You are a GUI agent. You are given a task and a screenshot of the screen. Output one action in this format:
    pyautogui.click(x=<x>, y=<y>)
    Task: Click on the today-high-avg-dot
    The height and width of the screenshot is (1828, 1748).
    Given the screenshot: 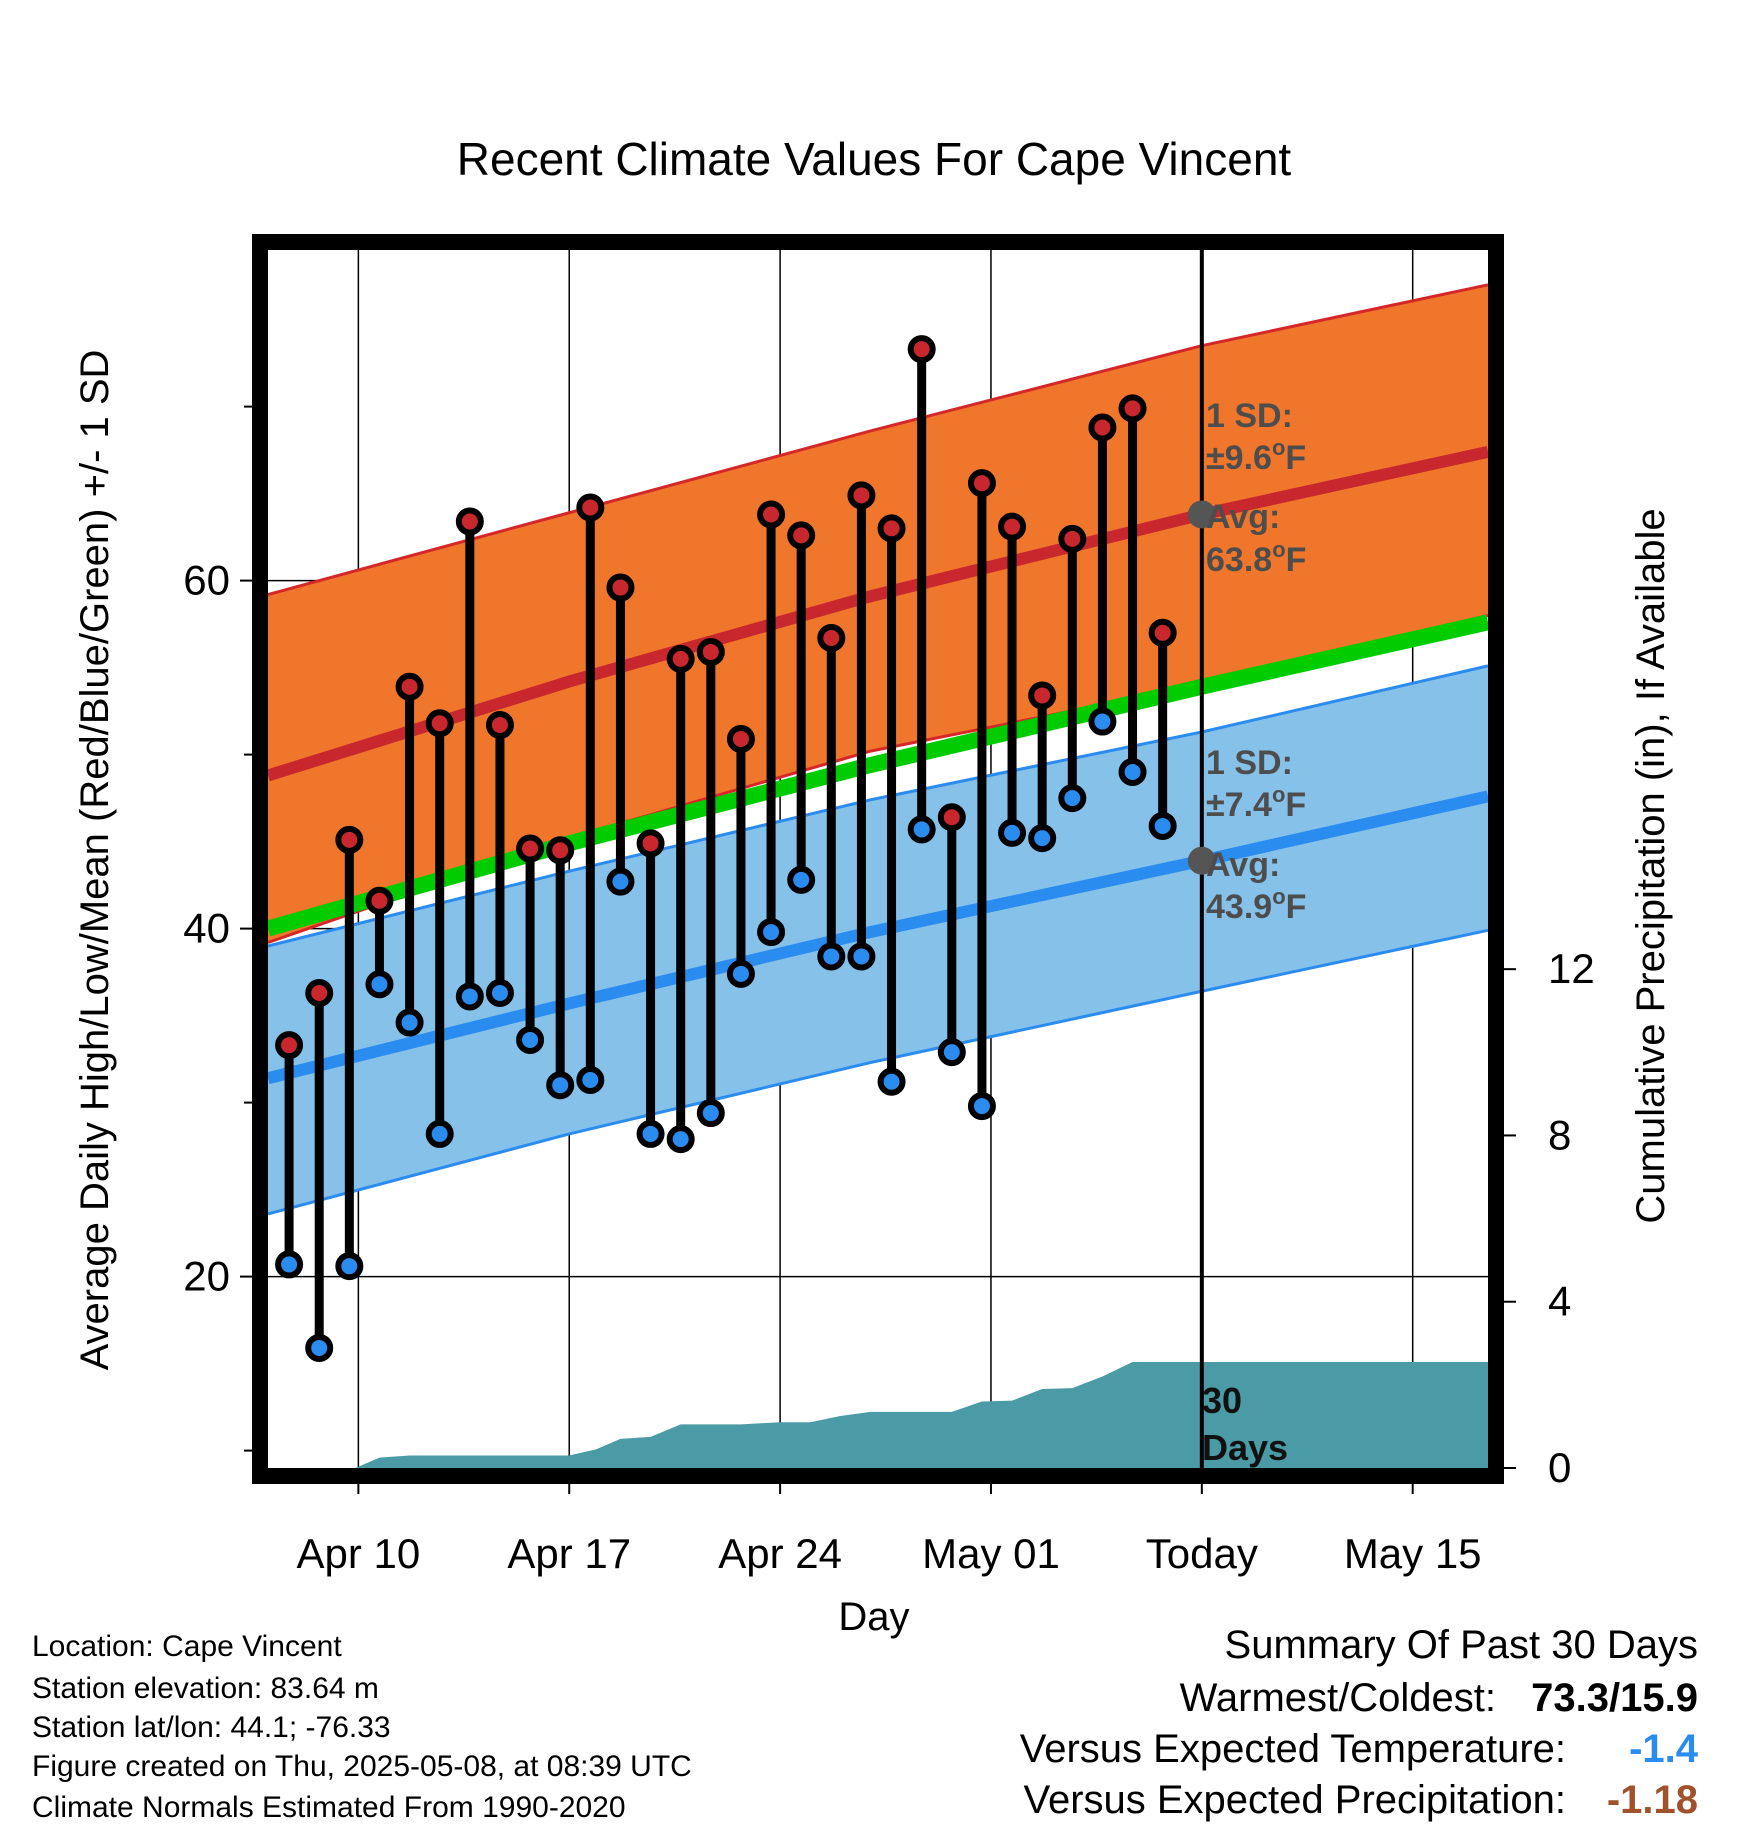 What is the action you would take?
    pyautogui.click(x=1201, y=514)
    